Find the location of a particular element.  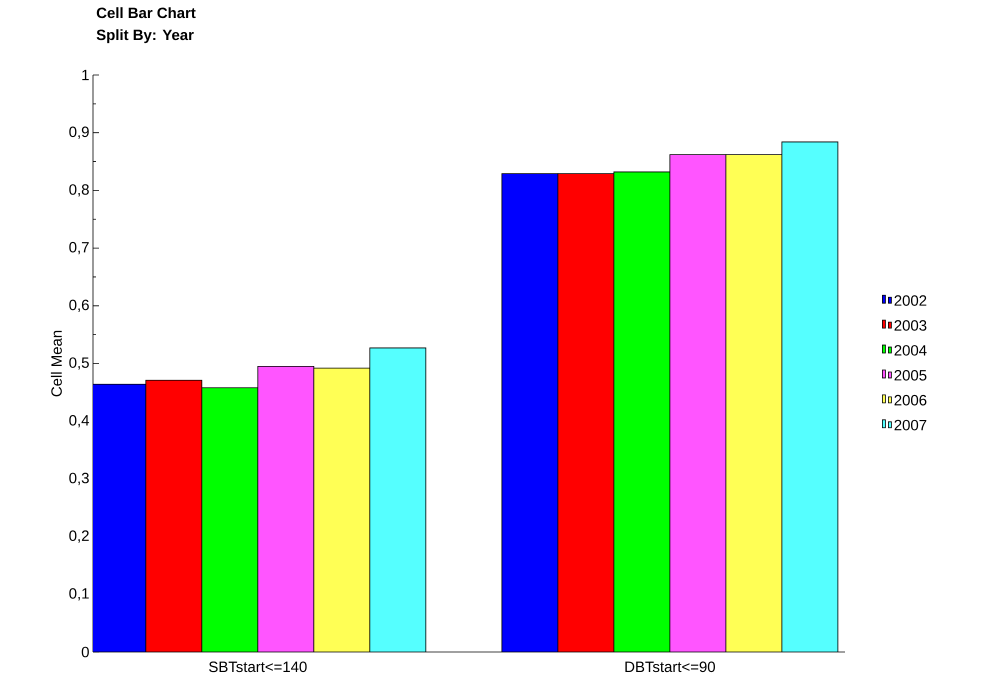

legend-label: 2003 is located at coordinates (910, 325).